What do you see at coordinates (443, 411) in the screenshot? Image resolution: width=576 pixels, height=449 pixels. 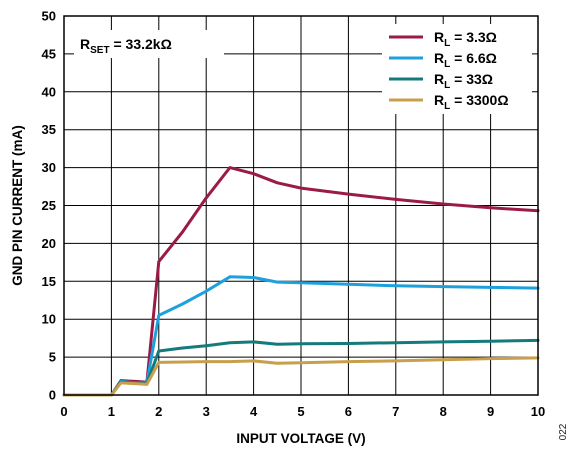 I see `x-tick-label: 8` at bounding box center [443, 411].